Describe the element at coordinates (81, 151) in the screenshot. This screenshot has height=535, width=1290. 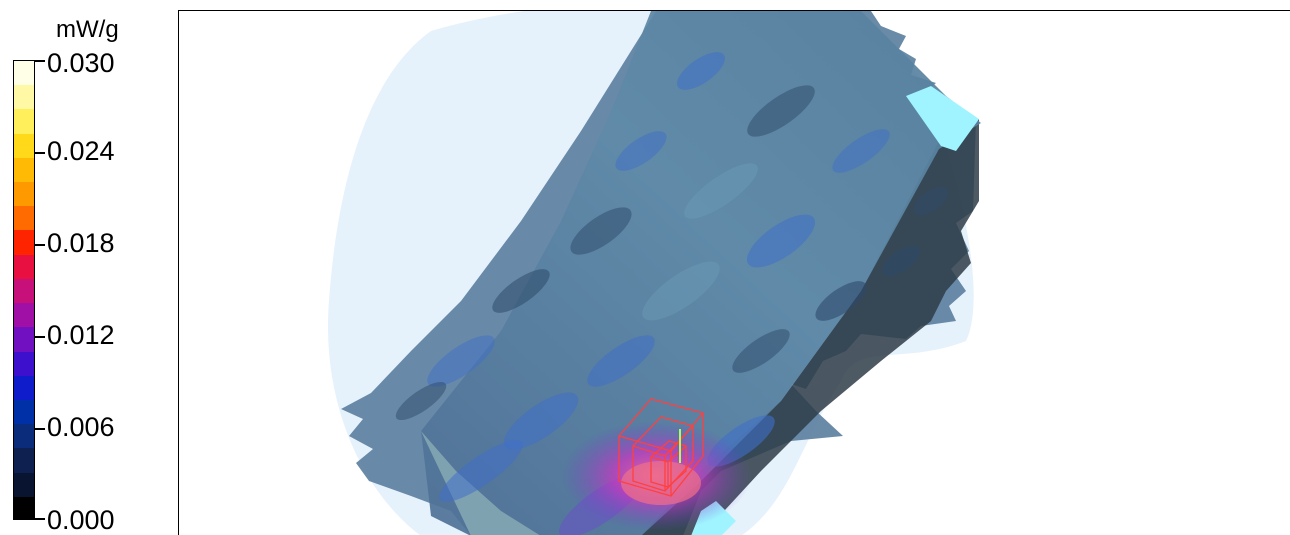
I see `colorbar-tick-label: 0.024` at that location.